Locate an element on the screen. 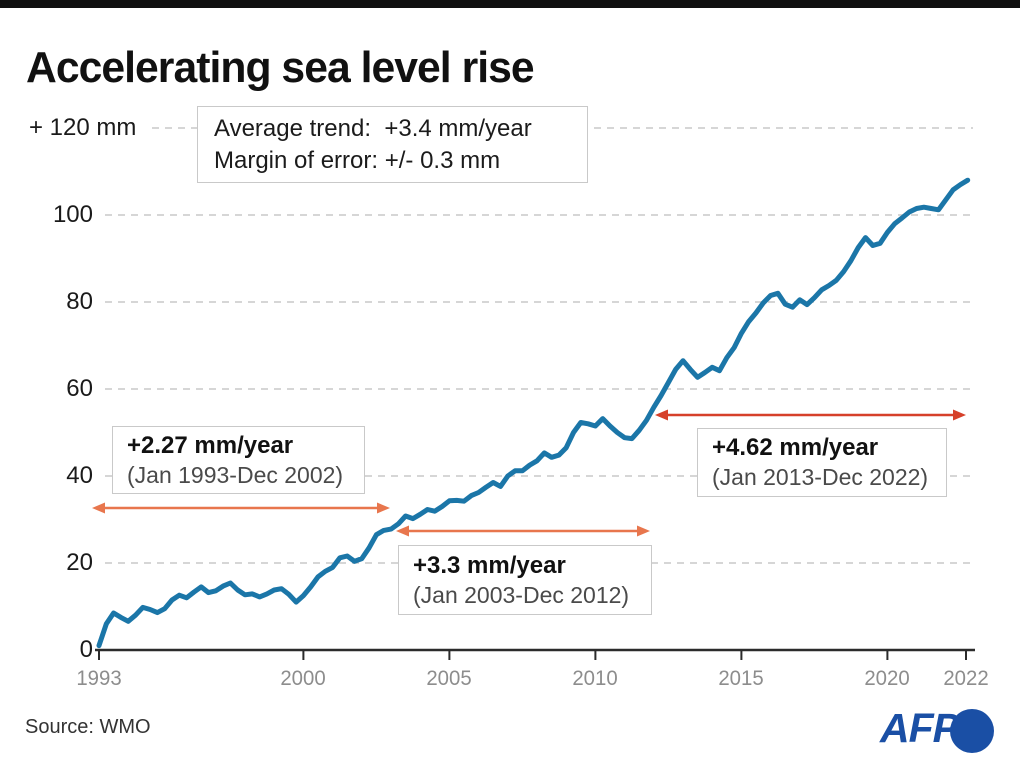  margin-of-error-text: Margin of error: +/- 0.3 mm is located at coordinates (357, 160).